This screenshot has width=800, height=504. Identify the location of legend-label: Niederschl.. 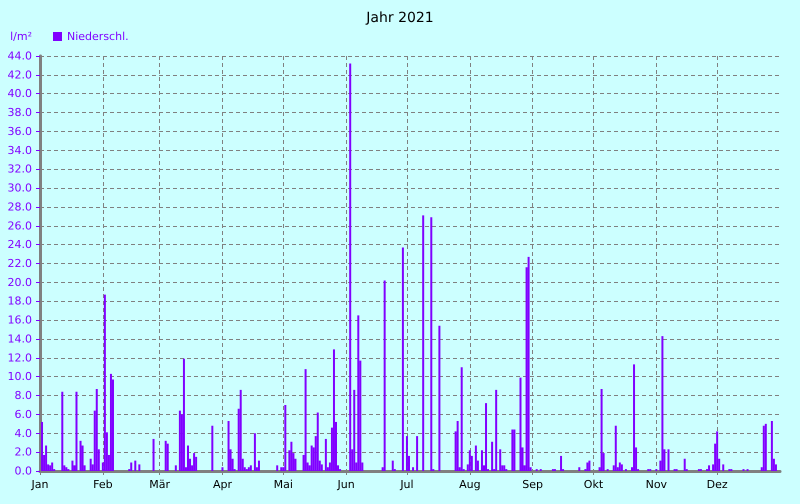
(98, 36).